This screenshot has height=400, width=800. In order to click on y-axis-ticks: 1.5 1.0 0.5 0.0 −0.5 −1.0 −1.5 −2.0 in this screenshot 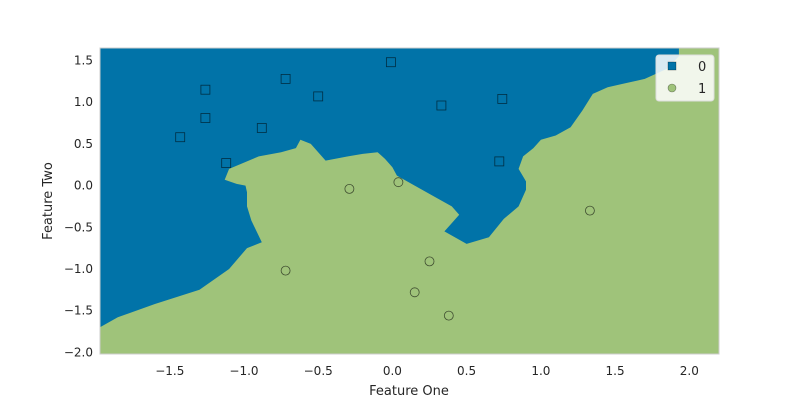, I will do `click(78, 207)`.